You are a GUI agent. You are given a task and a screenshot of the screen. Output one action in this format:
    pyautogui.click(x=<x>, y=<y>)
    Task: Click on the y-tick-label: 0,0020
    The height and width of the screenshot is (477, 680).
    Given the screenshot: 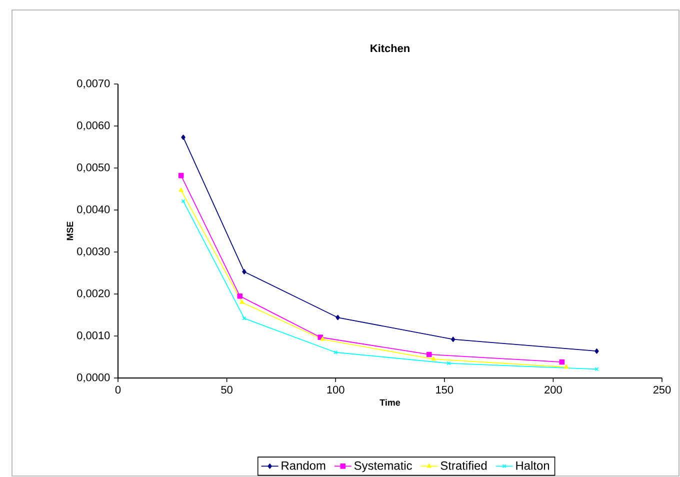 What is the action you would take?
    pyautogui.click(x=93, y=294)
    